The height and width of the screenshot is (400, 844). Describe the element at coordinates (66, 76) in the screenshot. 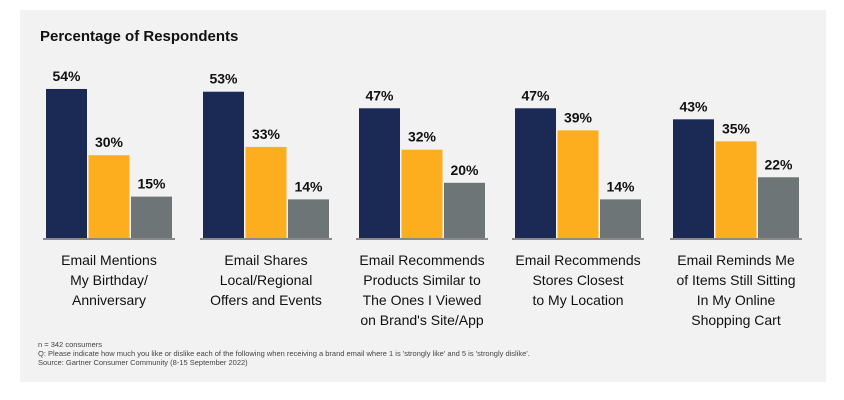

I see `data-label: 54%` at that location.